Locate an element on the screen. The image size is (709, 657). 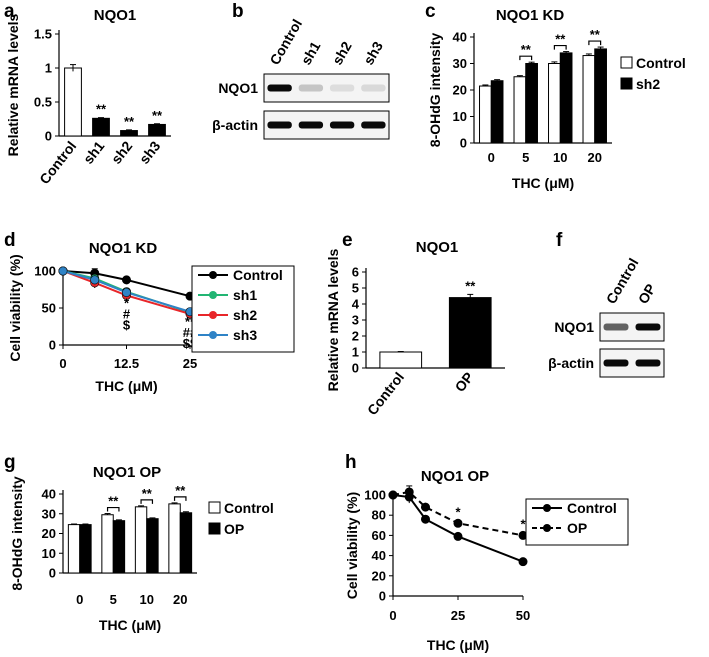
x-category-label: 20 is located at coordinates (180, 599).